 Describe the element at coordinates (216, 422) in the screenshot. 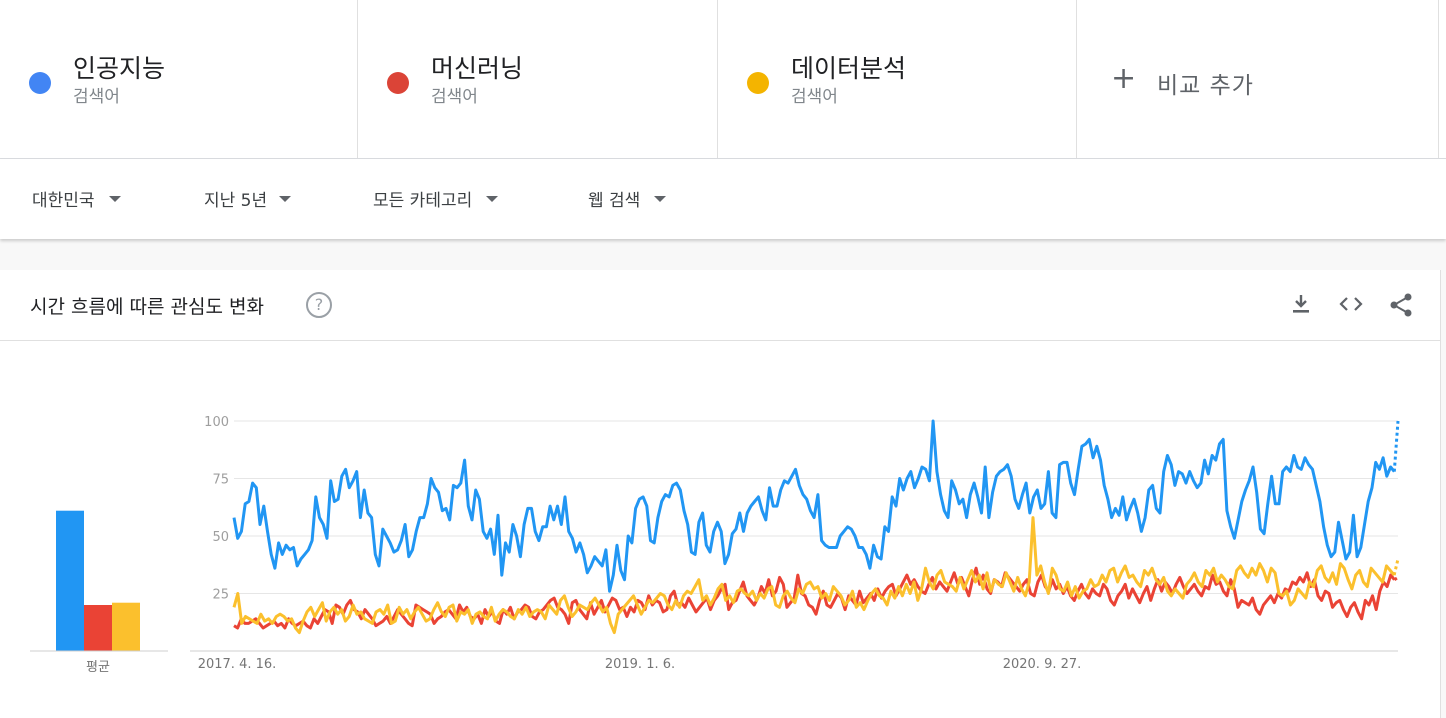

I see `y-tick-label: 100` at that location.